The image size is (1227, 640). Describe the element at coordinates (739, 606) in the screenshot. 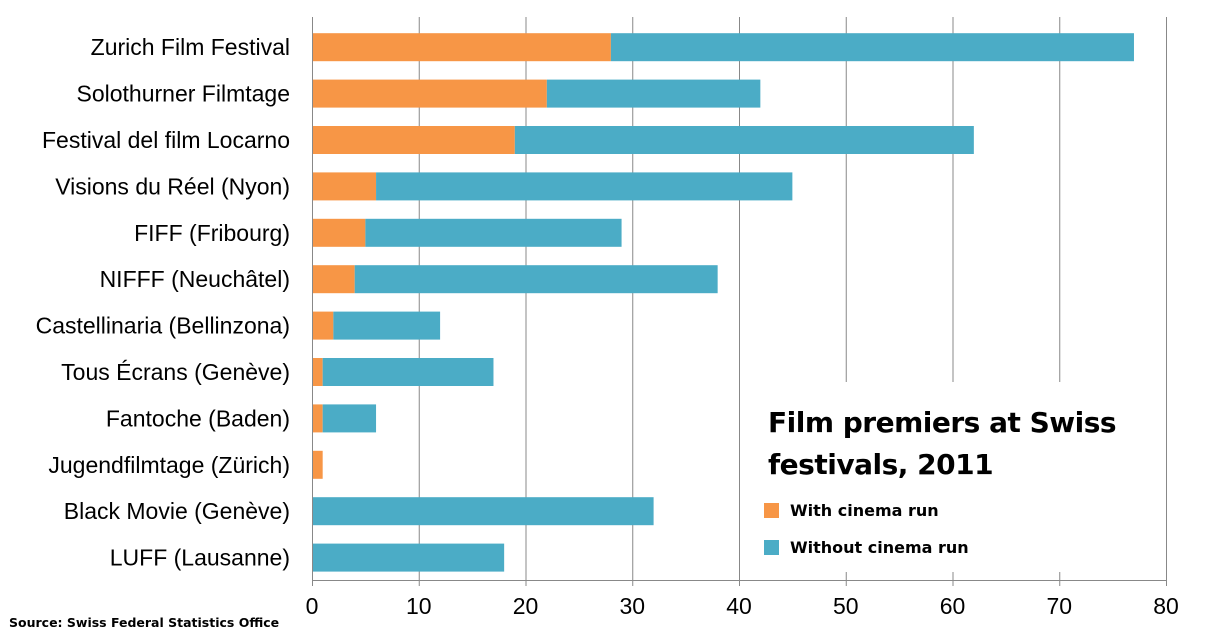

I see `x-tick-label: 40` at that location.